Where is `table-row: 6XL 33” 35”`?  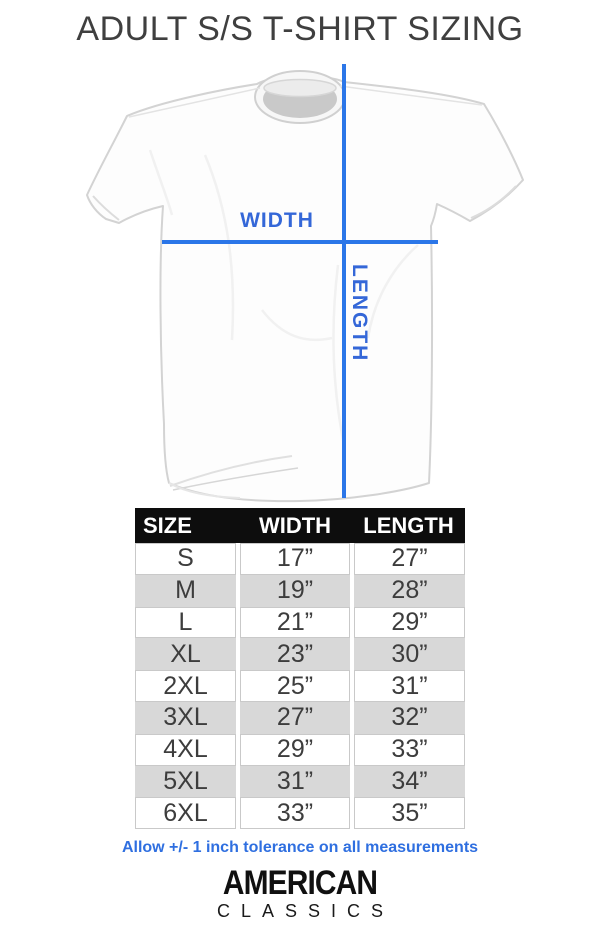 table-row: 6XL 33” 35” is located at coordinates (300, 813).